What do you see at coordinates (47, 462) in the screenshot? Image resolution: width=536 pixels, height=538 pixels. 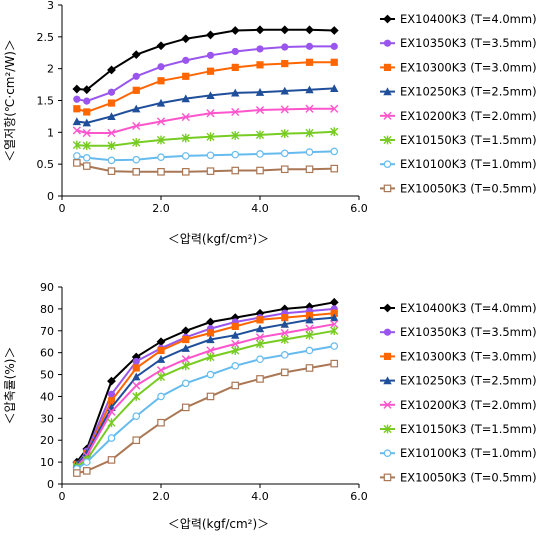 I see `y-tick-label: 10` at bounding box center [47, 462].